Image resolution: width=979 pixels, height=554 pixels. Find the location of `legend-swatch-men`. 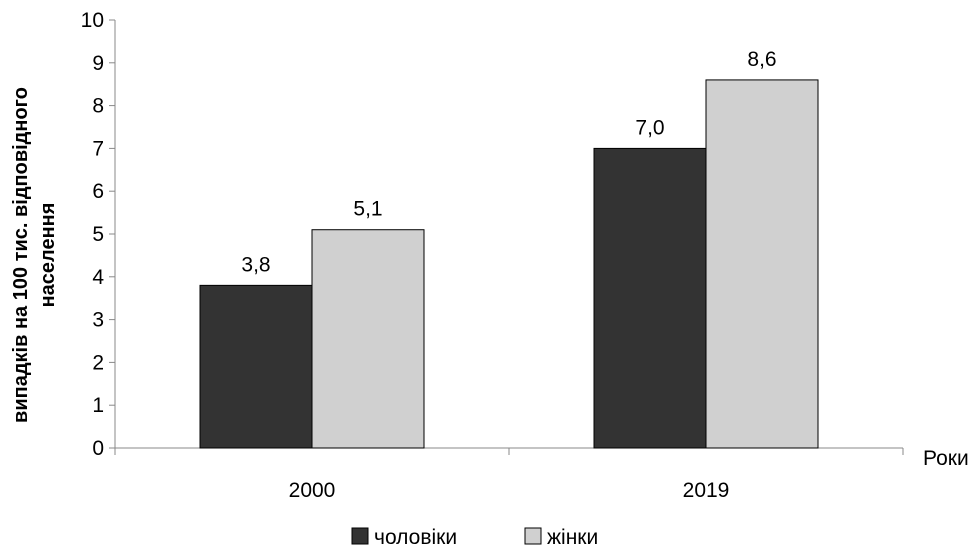

legend-swatch-men is located at coordinates (360, 536).